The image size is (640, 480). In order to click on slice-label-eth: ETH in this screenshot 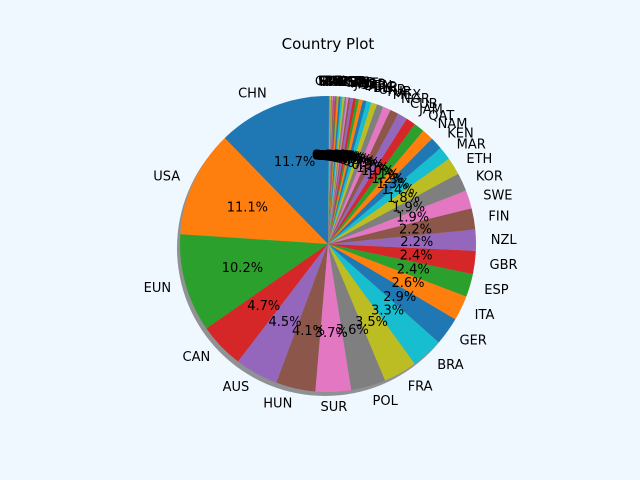, I will do `click(479, 159)`.